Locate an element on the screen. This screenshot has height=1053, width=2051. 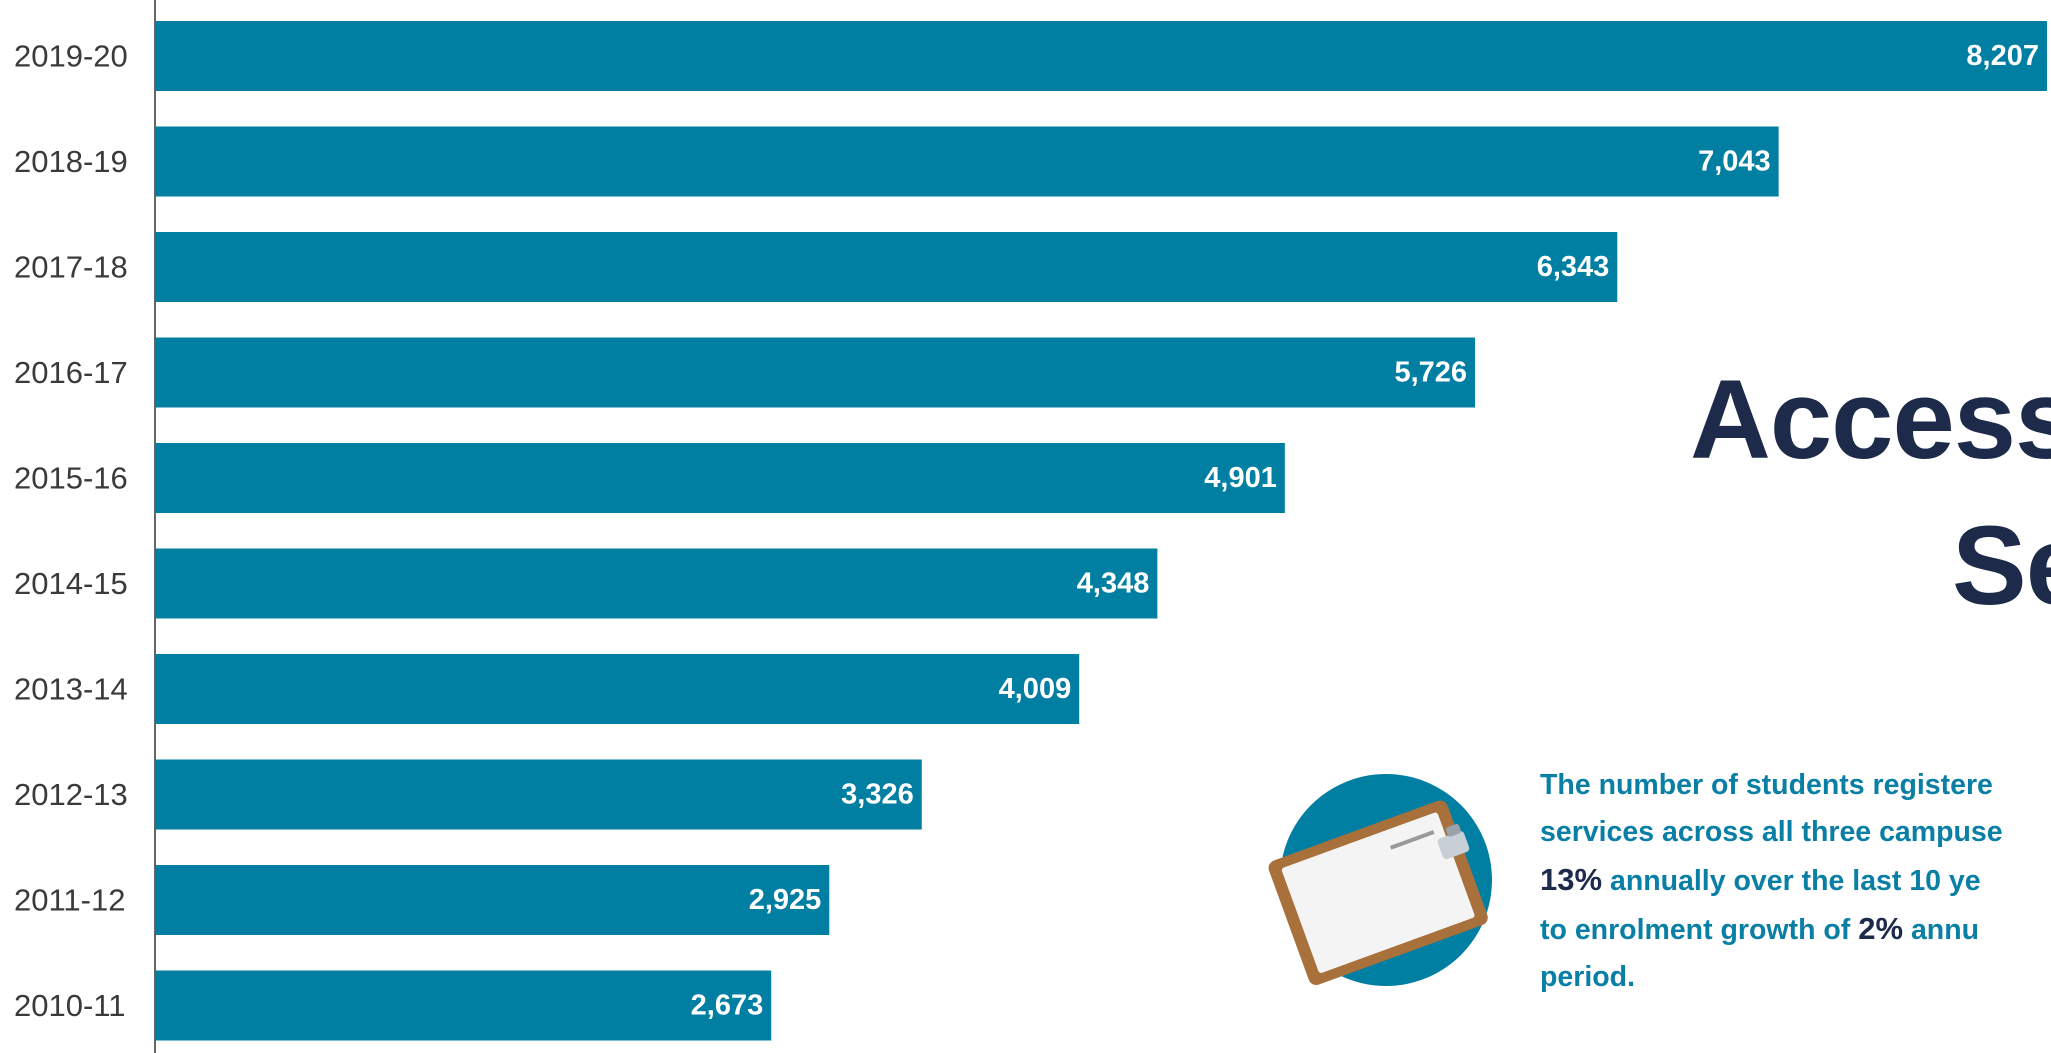
value-label: 6,343 is located at coordinates (1573, 267).